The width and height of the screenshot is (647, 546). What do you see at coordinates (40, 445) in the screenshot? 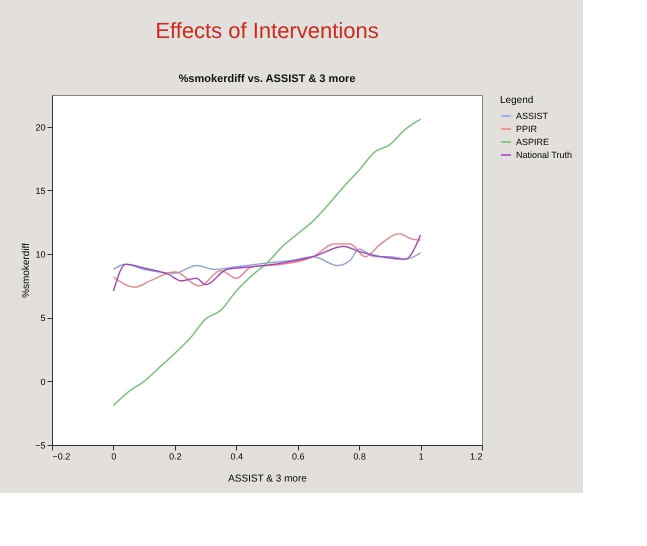
I see `y-tick-label: −5` at bounding box center [40, 445].